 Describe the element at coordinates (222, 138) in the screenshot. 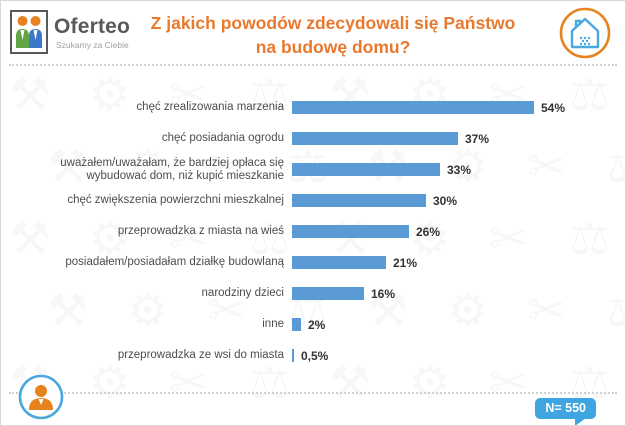

I see `category-label: chęć posiadania ogrodu` at that location.